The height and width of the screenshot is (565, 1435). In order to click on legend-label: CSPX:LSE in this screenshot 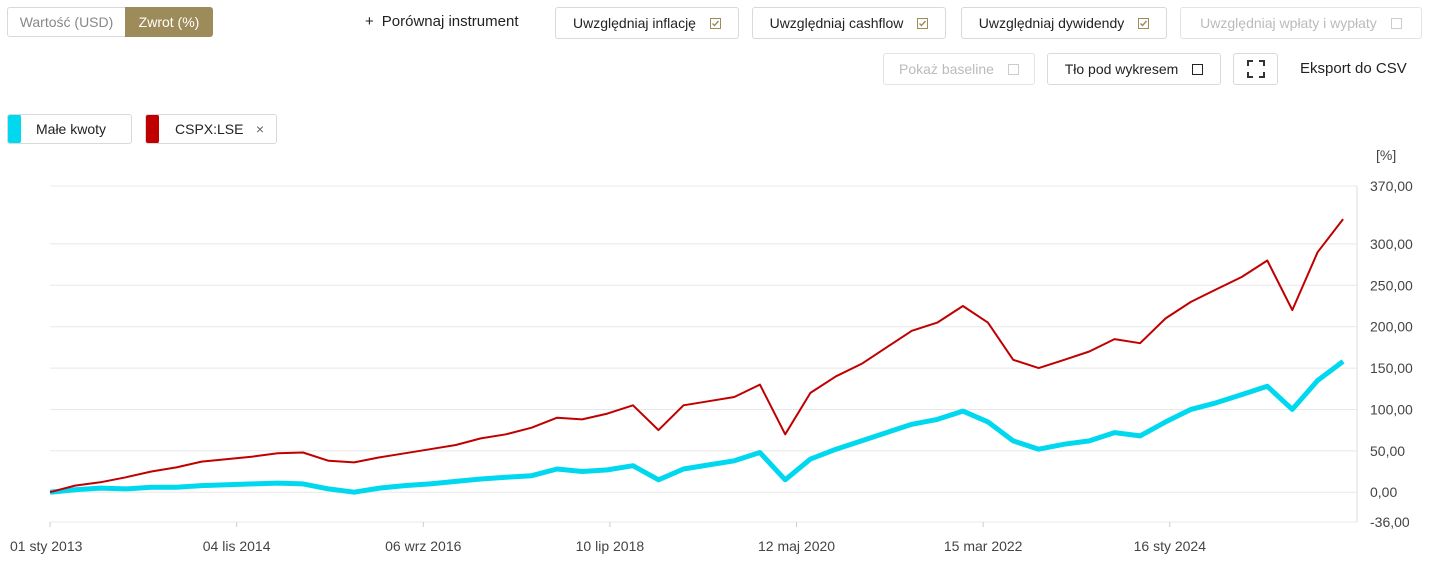, I will do `click(209, 129)`.